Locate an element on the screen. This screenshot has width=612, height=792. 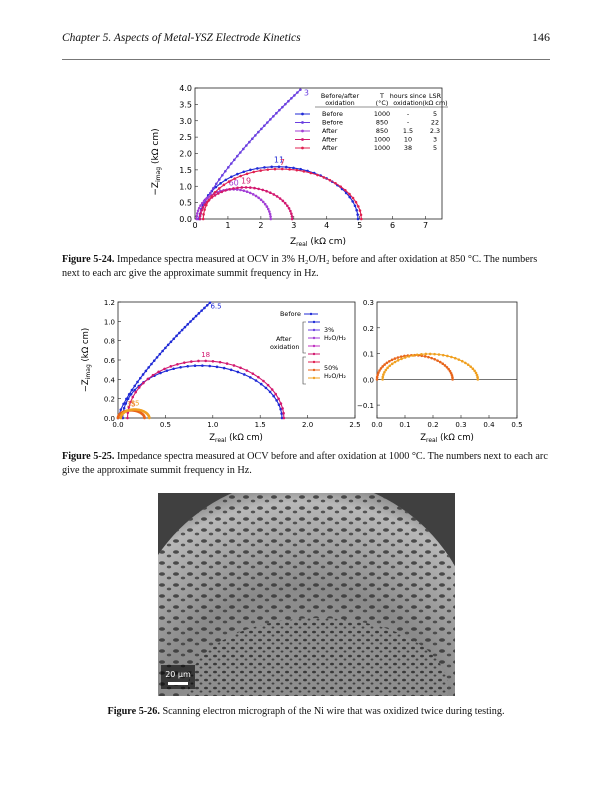
y-tick-label: 4.0 is located at coordinates (185, 88).